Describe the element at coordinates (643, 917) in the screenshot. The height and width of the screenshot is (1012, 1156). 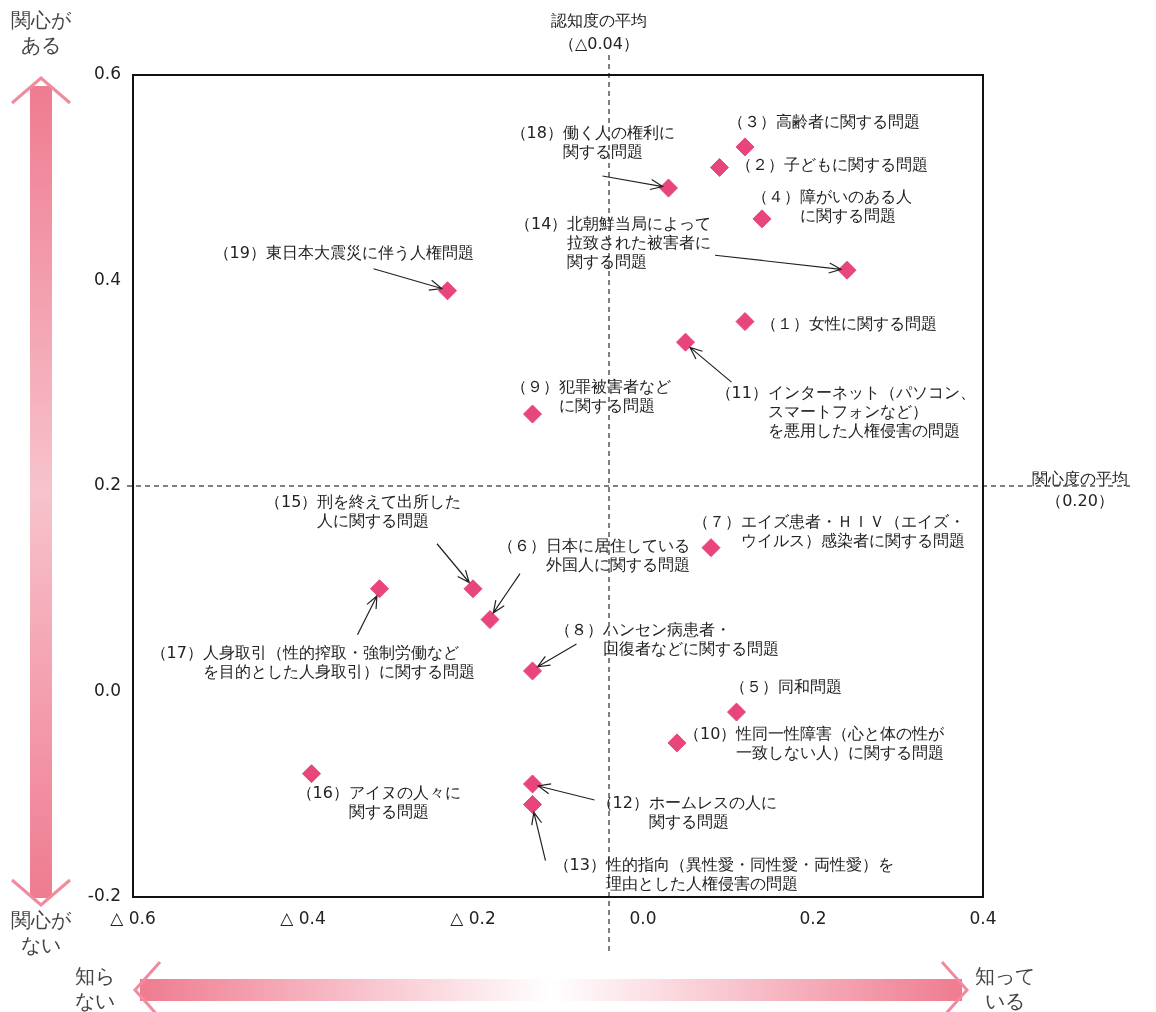
I see `x-tick-label: 0.0` at that location.